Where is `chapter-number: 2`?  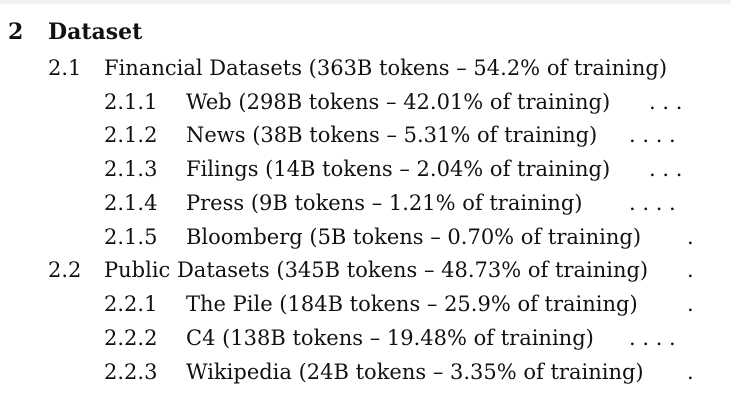 chapter-number: 2 is located at coordinates (16, 32).